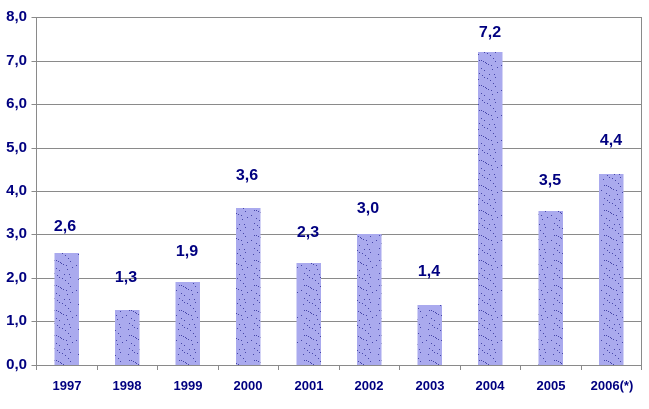 Image resolution: width=649 pixels, height=409 pixels. Describe the element at coordinates (67, 385) in the screenshot. I see `svg-text: 1997` at that location.